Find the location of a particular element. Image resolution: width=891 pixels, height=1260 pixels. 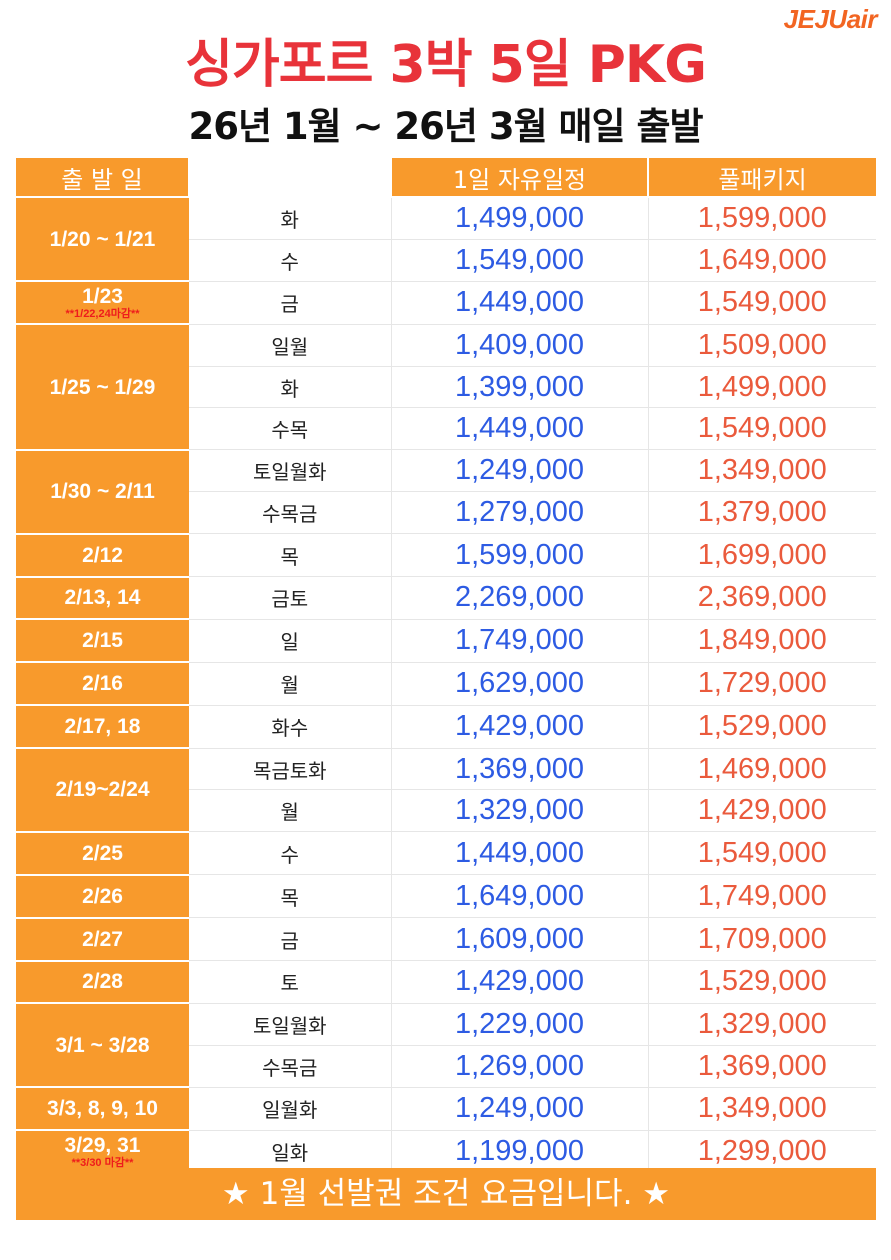

free-schedule-price: 1,599,000 is located at coordinates (520, 555).